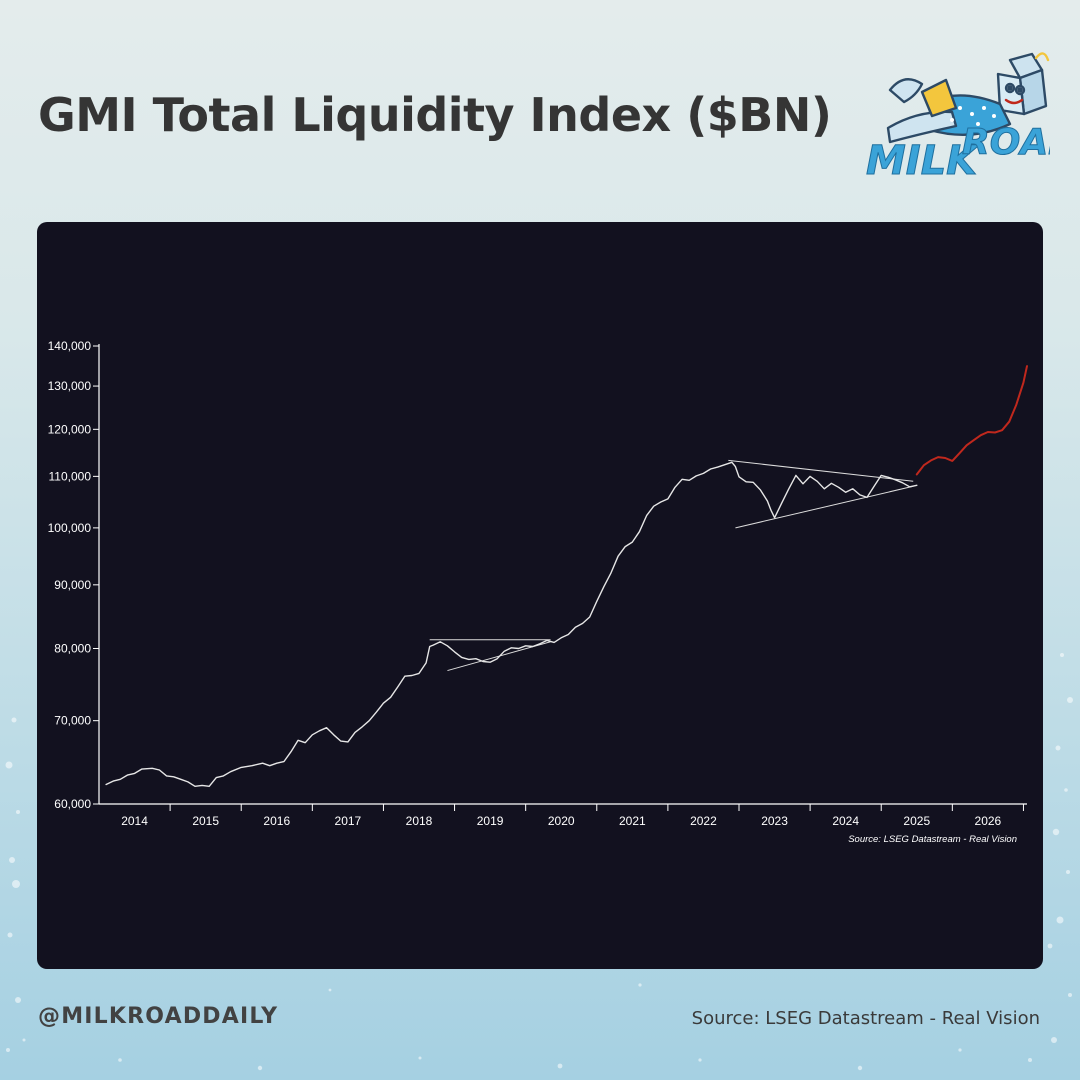 This screenshot has height=1080, width=1080. I want to click on x-tick-label: 2022, so click(703, 821).